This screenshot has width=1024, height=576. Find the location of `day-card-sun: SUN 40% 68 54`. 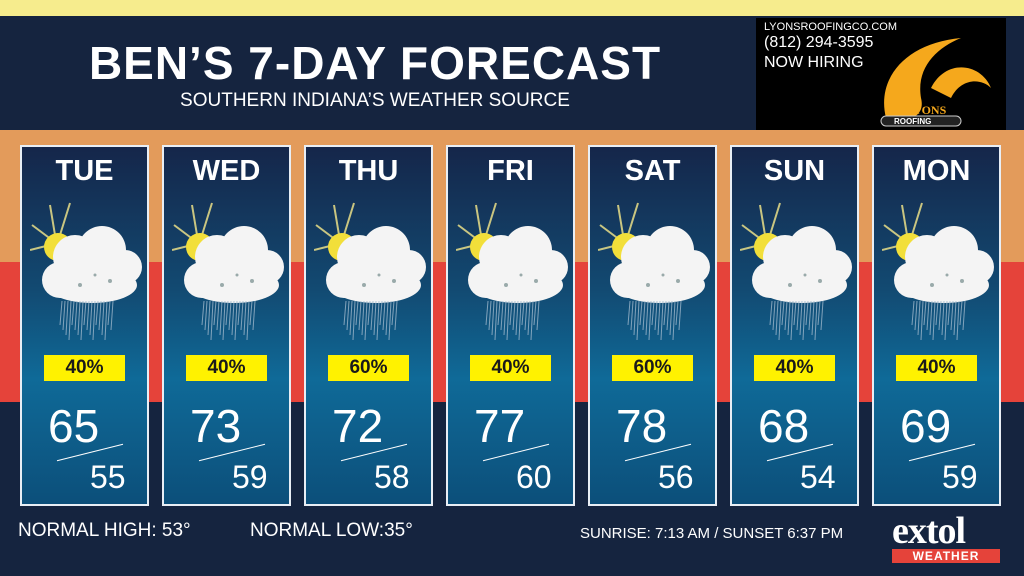

day-card-sun: SUN 40% 68 54 is located at coordinates (794, 325).